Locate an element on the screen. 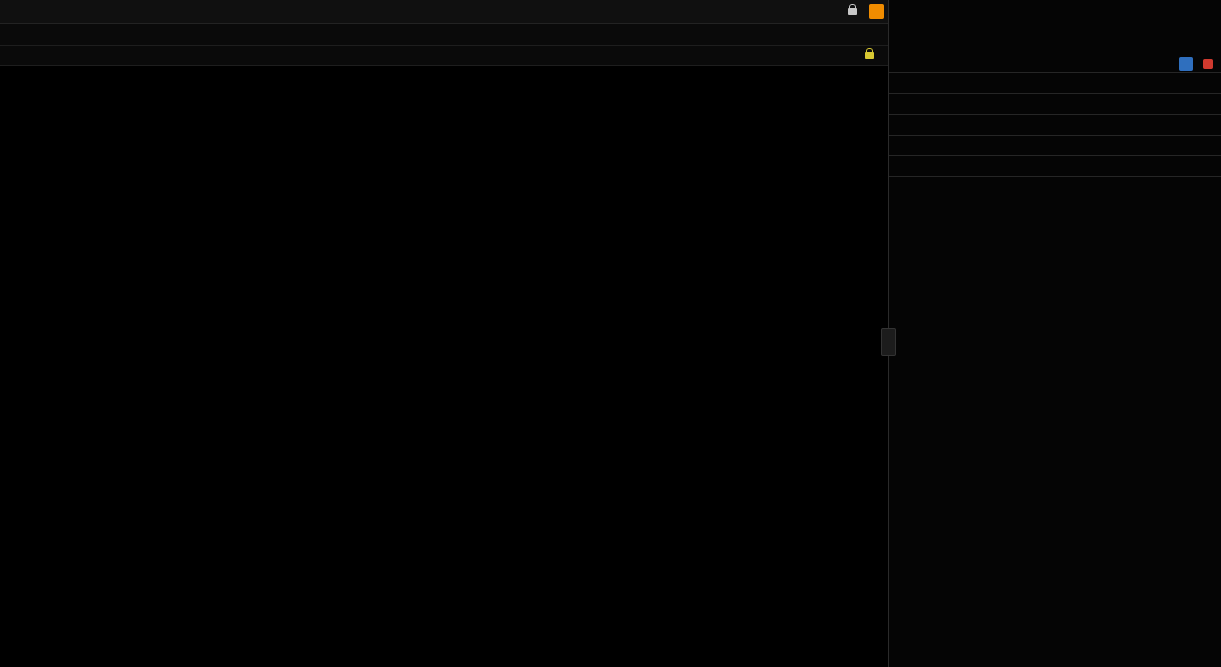  collapse-panel-button is located at coordinates (888, 342).